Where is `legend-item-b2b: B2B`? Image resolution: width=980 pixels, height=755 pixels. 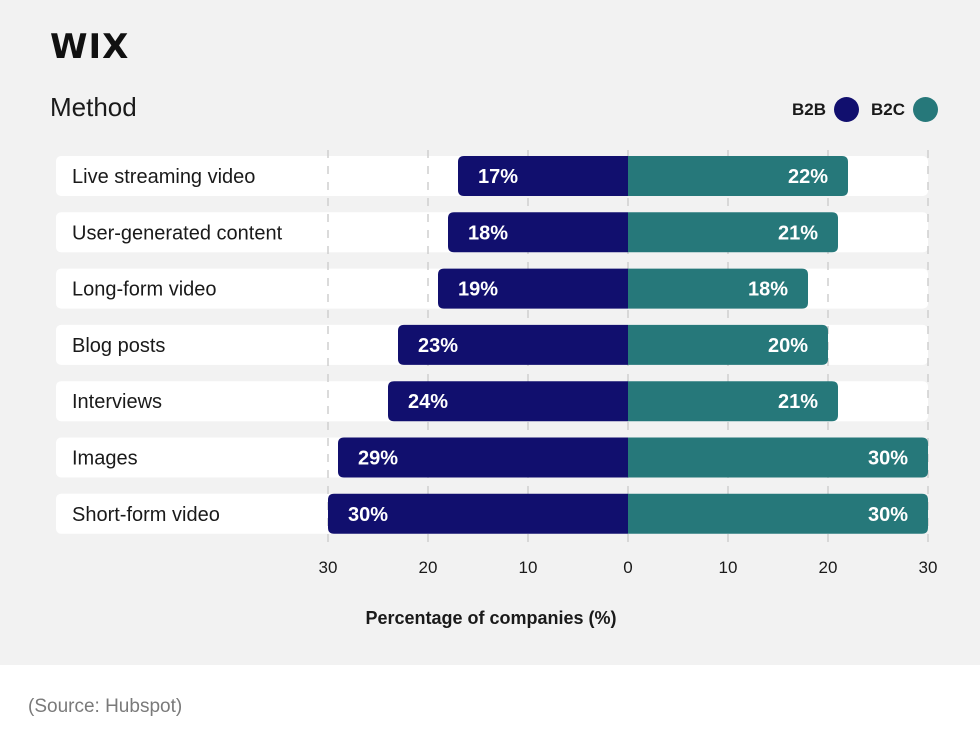
legend-item-b2b: B2B is located at coordinates (825, 109).